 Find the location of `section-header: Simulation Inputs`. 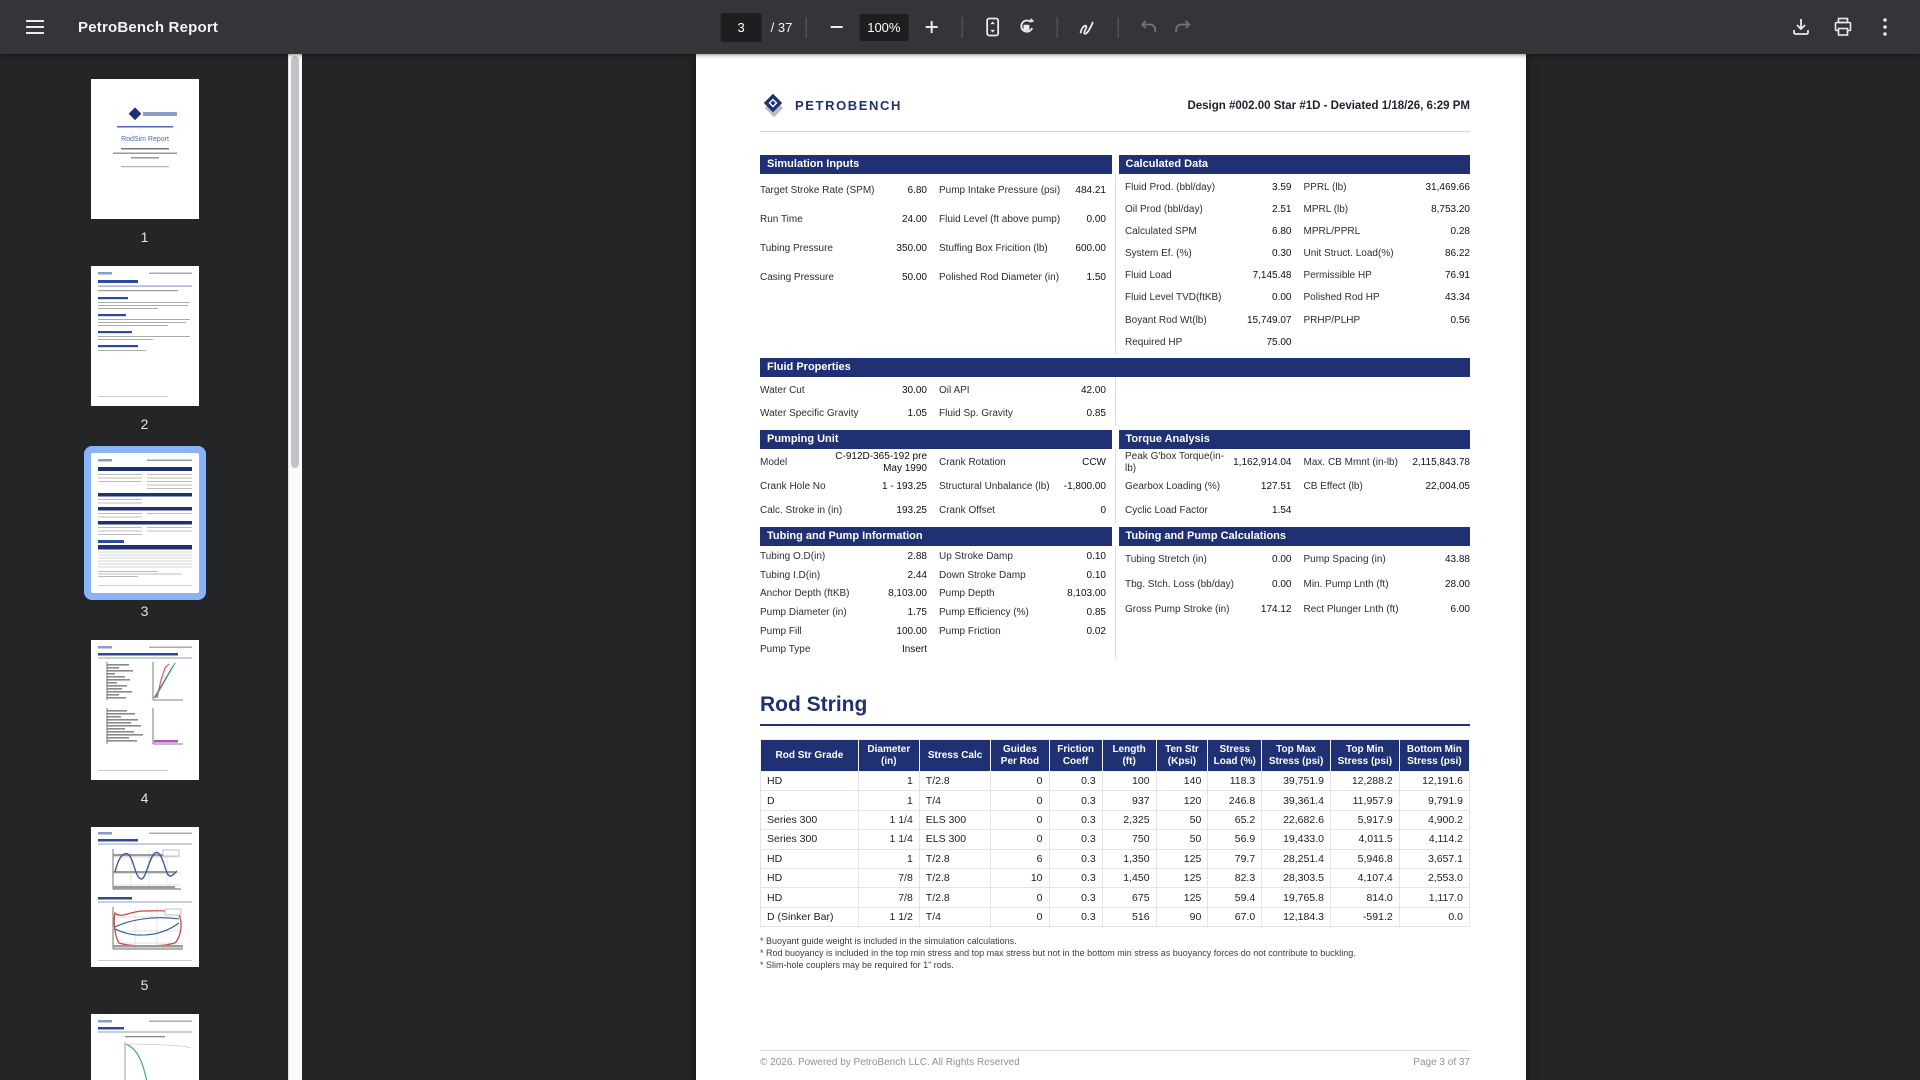

section-header: Simulation Inputs is located at coordinates (936, 164).